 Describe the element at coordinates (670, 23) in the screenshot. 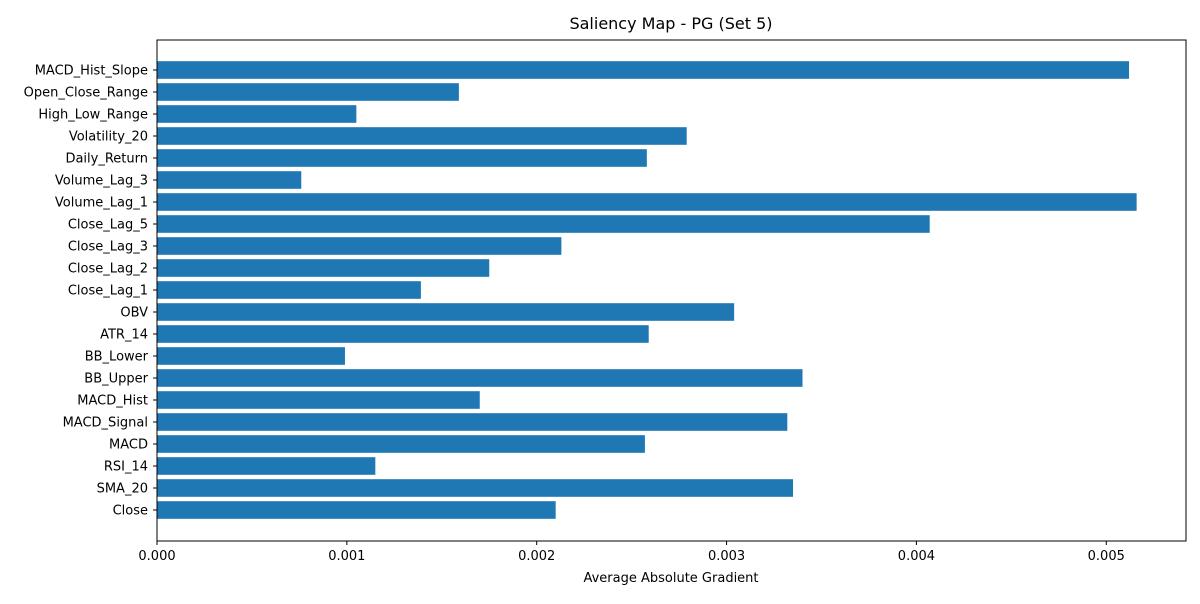

I see `chart-title: Saliency Map - PG (Set 5)` at that location.